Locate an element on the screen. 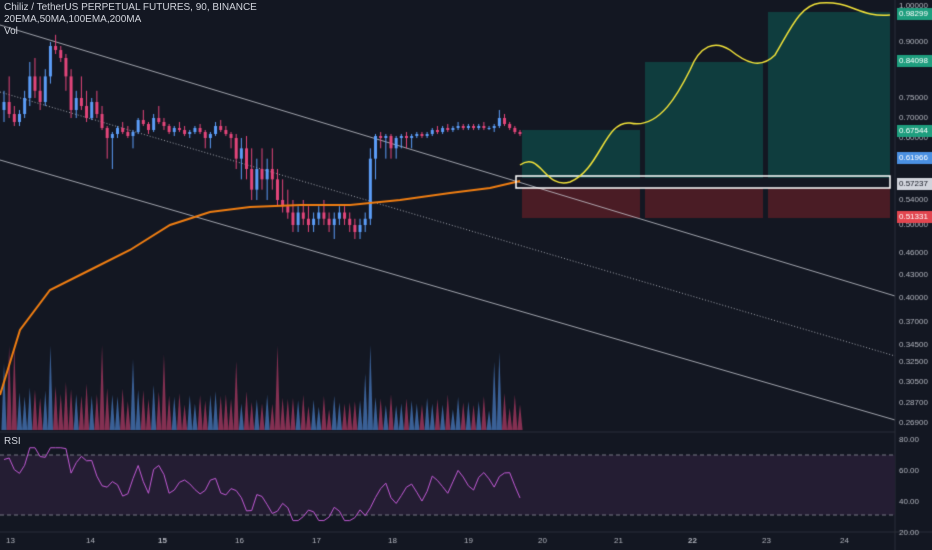  volume-label: Vol is located at coordinates (11, 31).